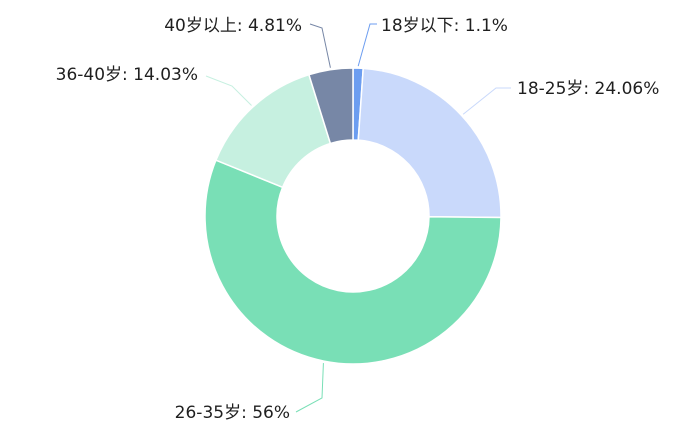 Image resolution: width=688 pixels, height=430 pixels. I want to click on slice-label-26-35: 26-35岁: 56%, so click(232, 413).